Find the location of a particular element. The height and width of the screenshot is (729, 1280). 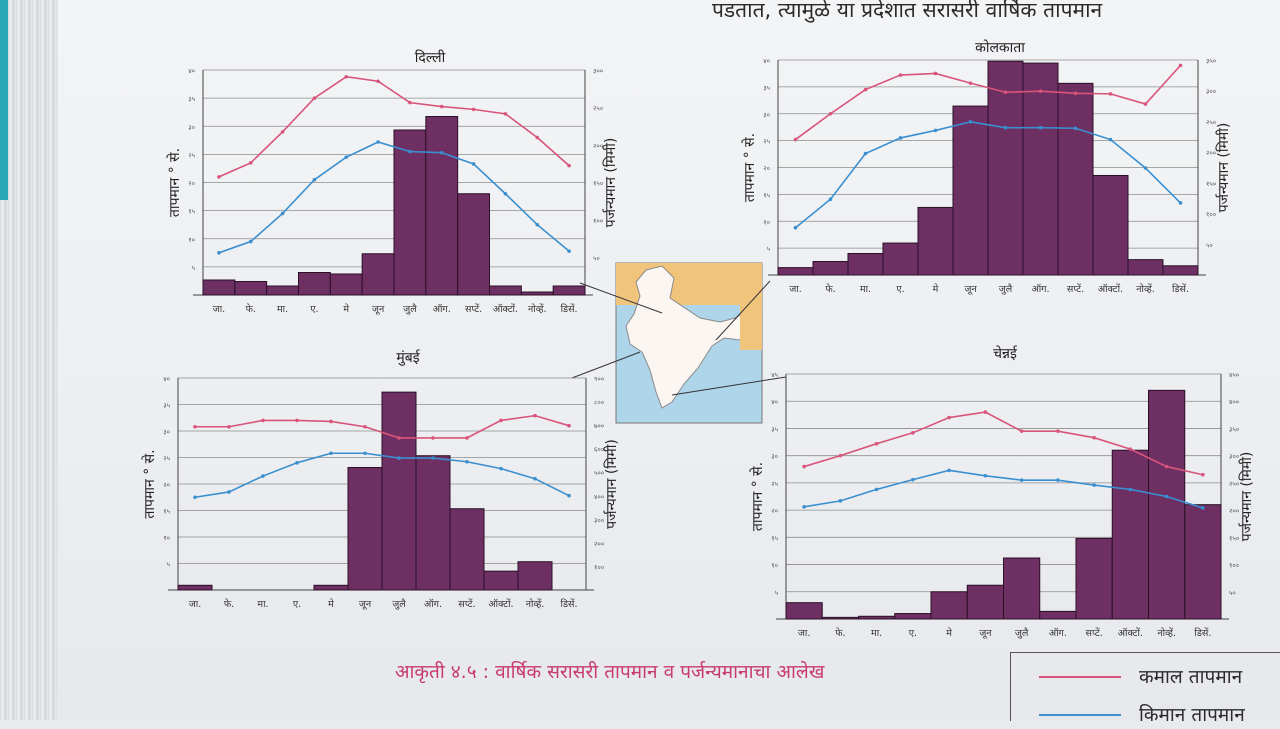

left-tick-label: २० is located at coordinates (774, 511).